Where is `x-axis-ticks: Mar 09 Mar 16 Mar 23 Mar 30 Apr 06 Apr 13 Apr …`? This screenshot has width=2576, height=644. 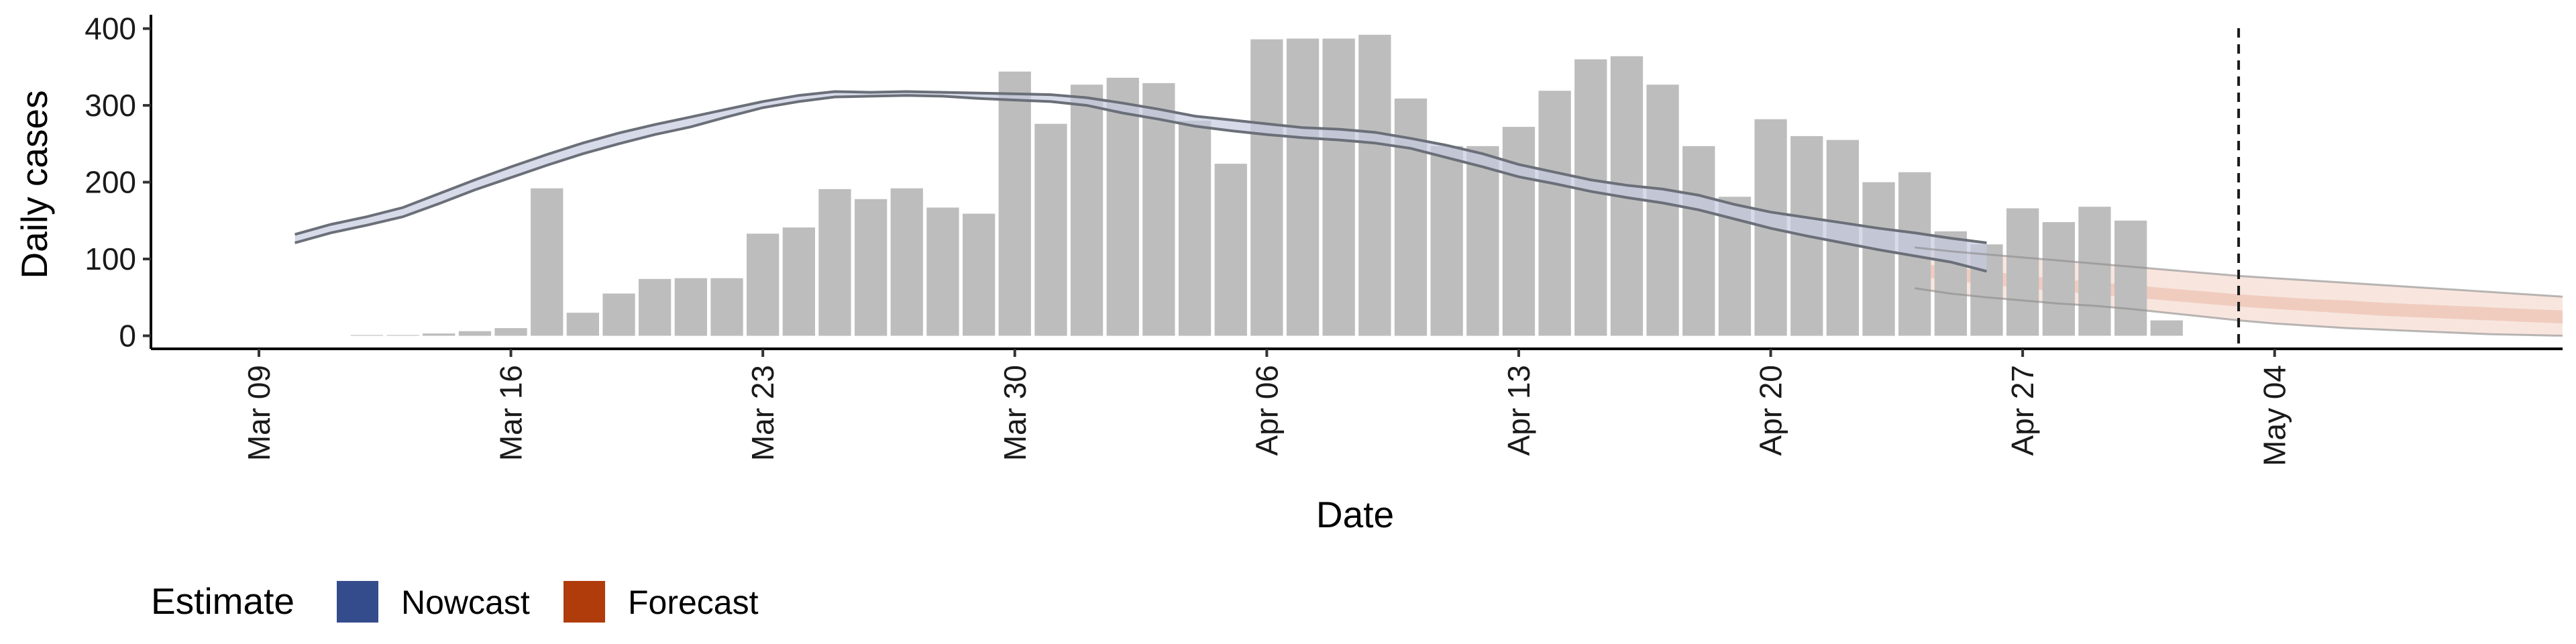
x-axis-ticks: Mar 09 Mar 16 Mar 23 Mar 30 Apr 06 Apr 13 Apr … is located at coordinates (1266, 407).